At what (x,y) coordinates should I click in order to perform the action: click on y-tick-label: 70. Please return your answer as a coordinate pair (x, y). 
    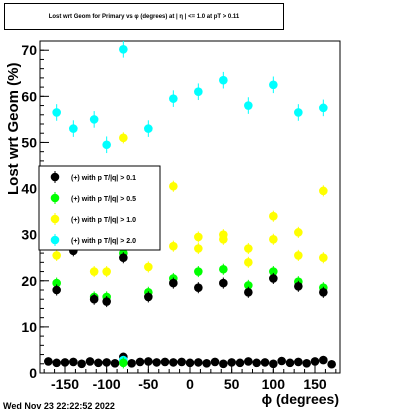
    Looking at the image, I should click on (29, 50).